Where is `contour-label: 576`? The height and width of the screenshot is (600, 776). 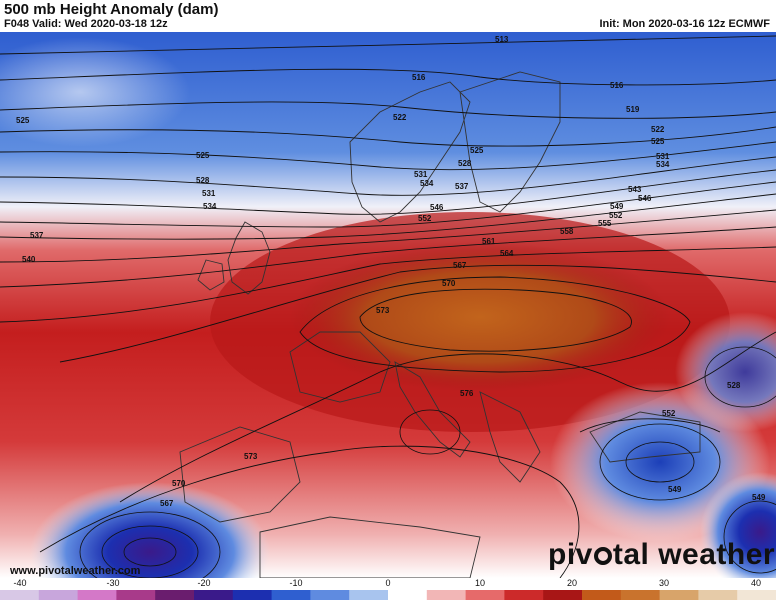
contour-label: 576 is located at coordinates (467, 393).